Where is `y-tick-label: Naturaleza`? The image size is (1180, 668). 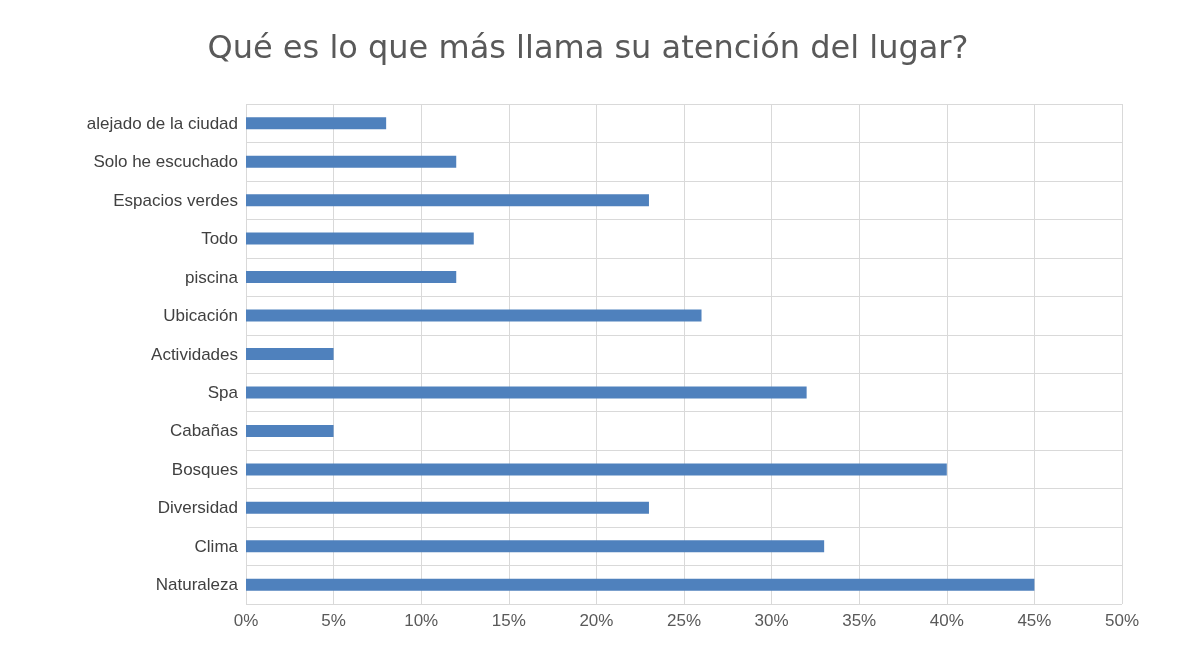
y-tick-label: Naturaleza is located at coordinates (197, 585).